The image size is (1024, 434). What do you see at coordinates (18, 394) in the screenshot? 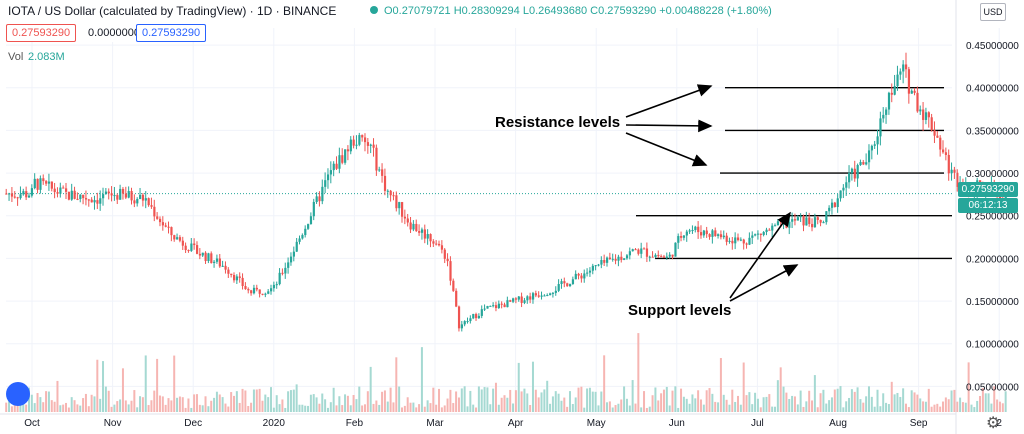
I see `tradingview-logo-icon` at bounding box center [18, 394].